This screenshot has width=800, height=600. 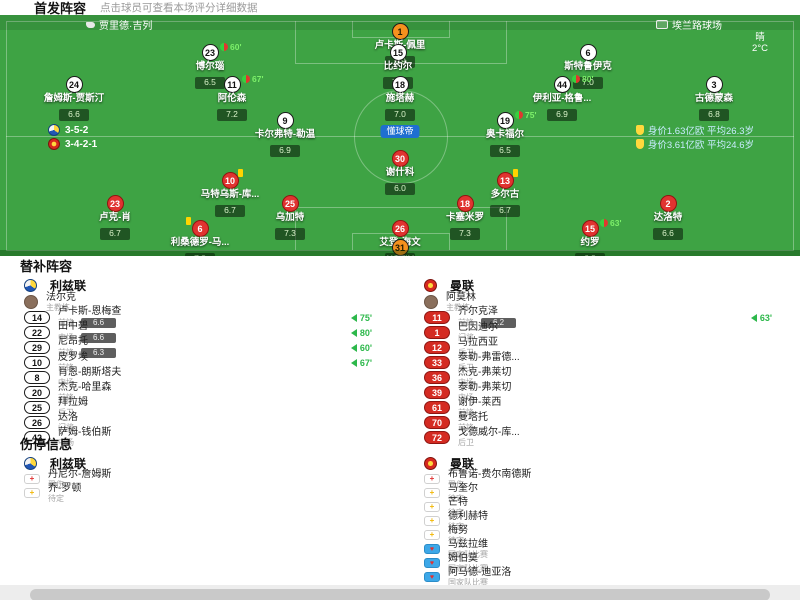 I want to click on player-node: 11 67' 阿伦森 7.2, so click(x=232, y=98).